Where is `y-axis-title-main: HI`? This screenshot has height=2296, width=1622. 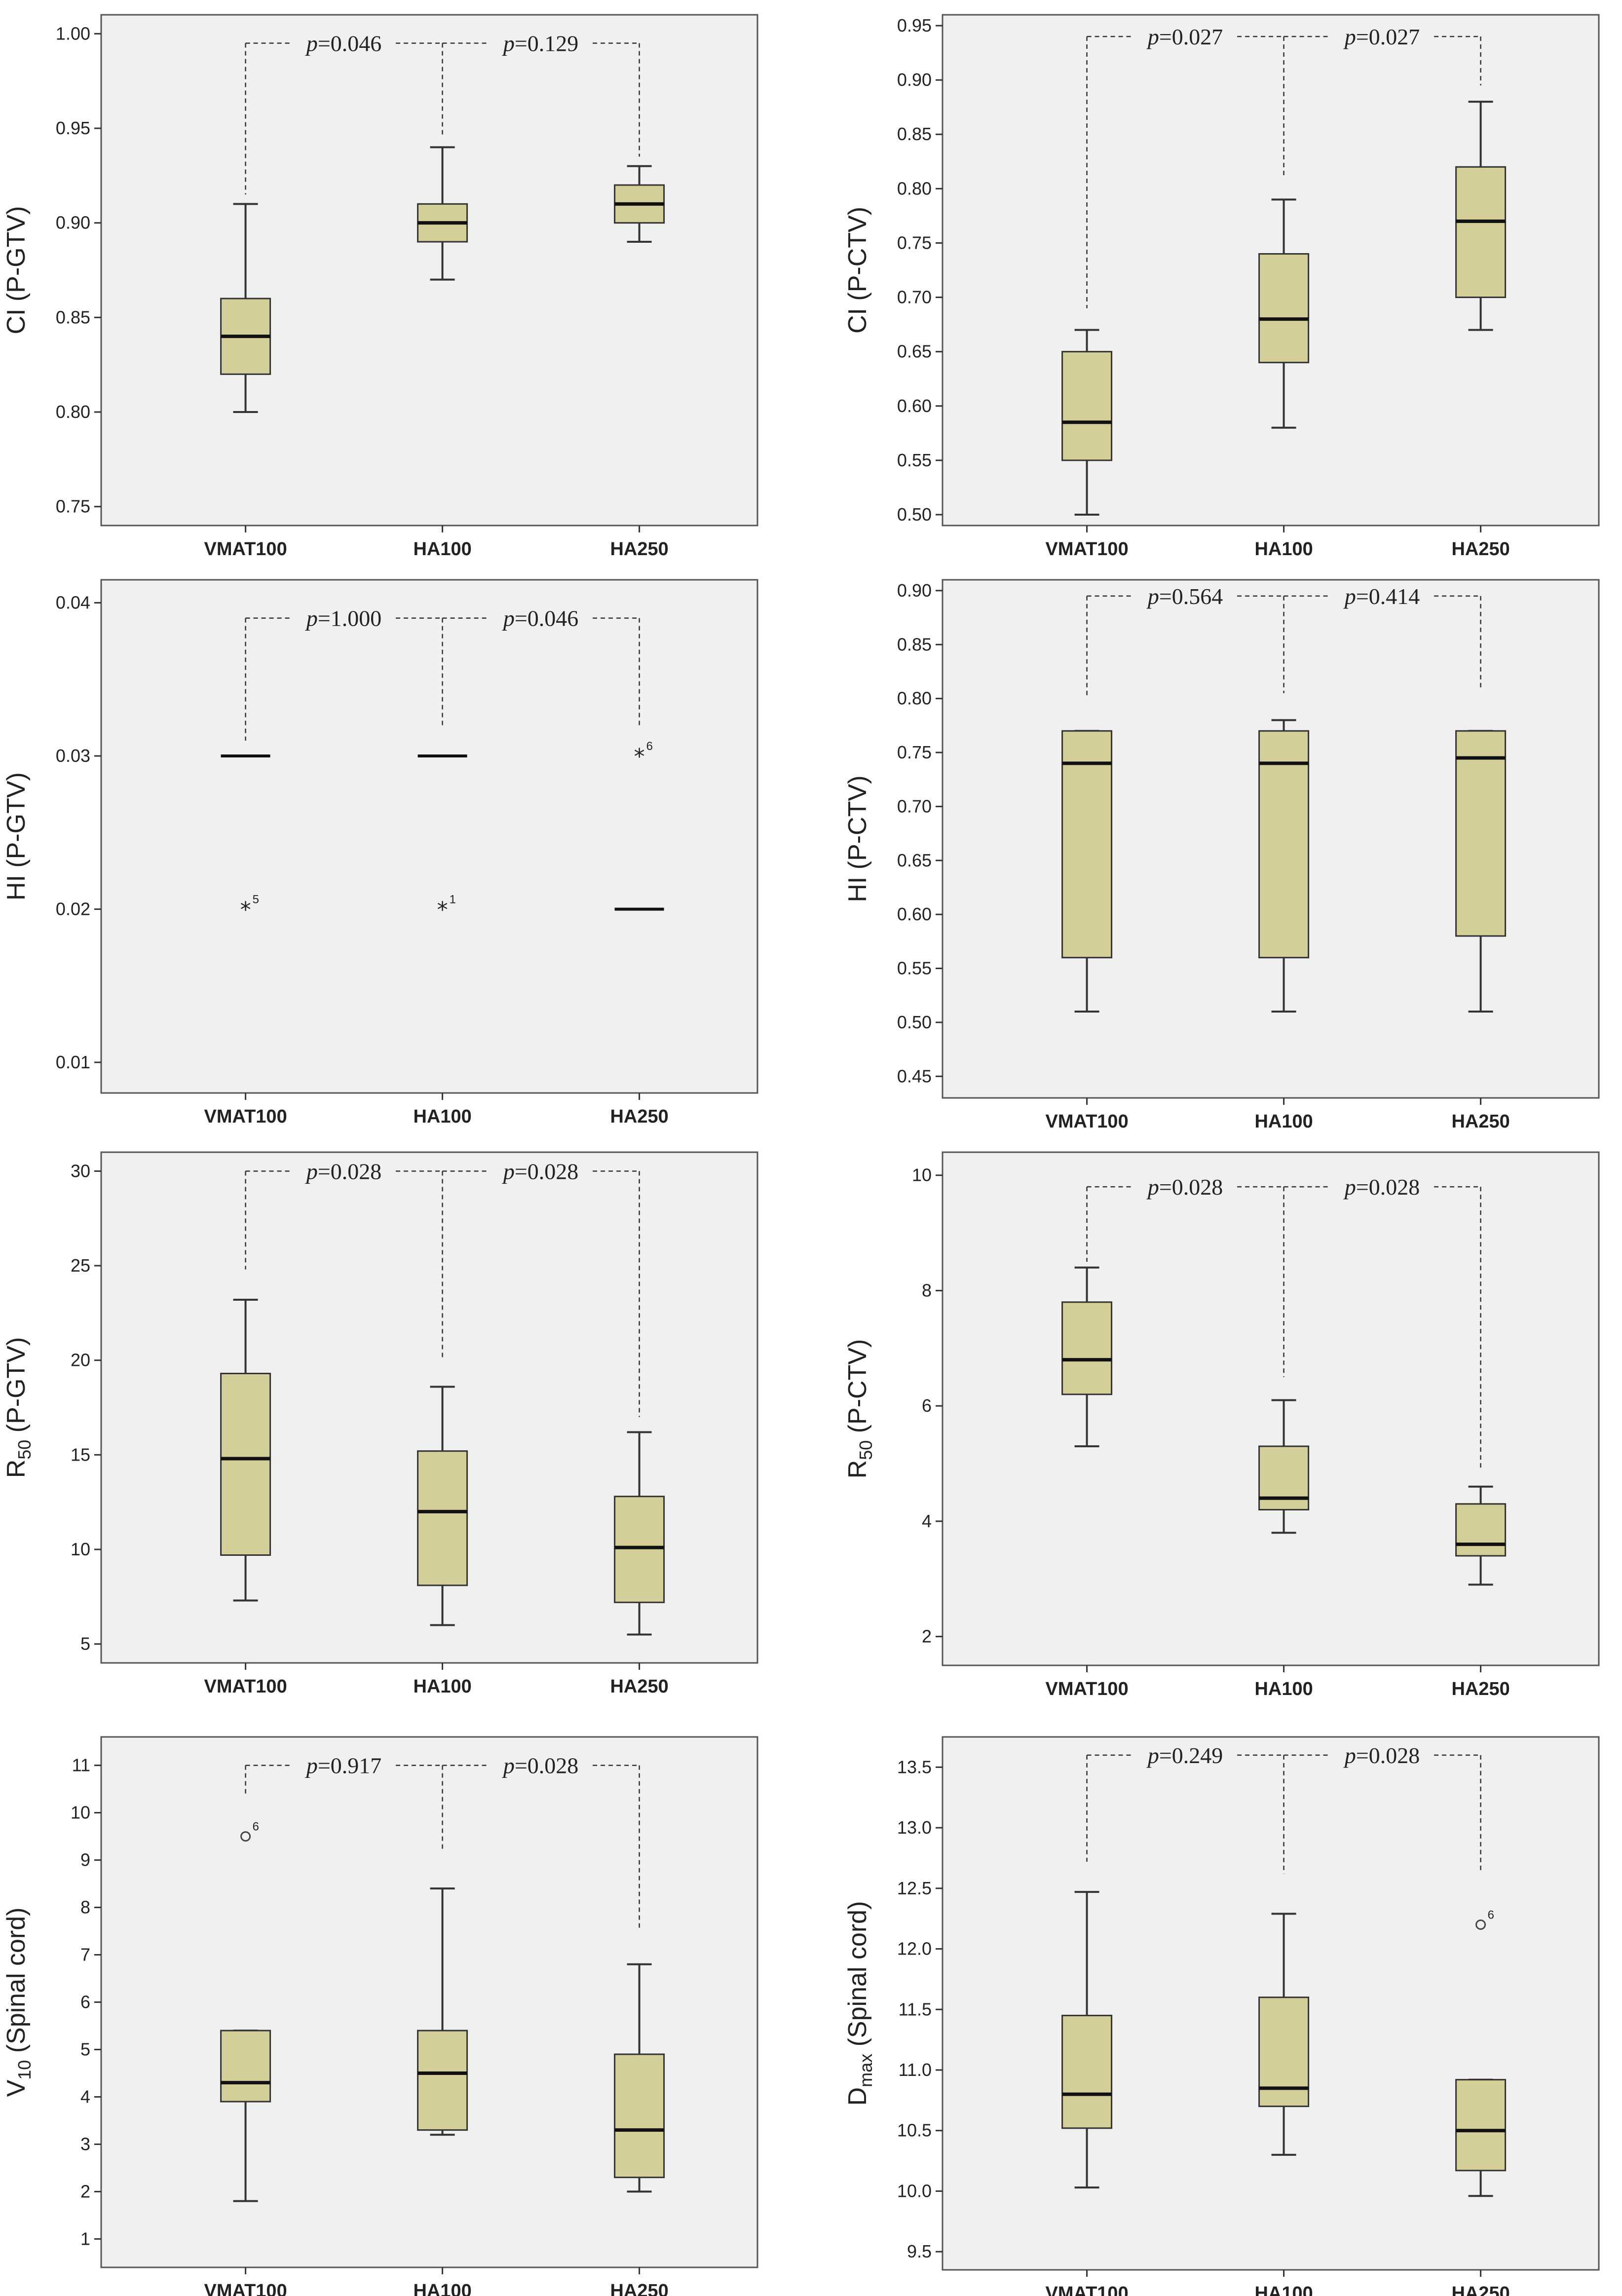
y-axis-title-main: HI is located at coordinates (16, 888).